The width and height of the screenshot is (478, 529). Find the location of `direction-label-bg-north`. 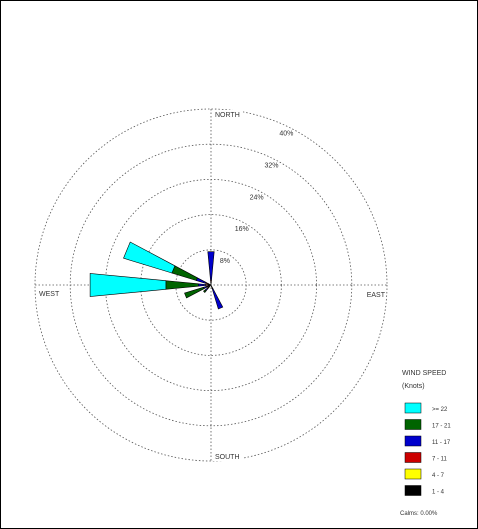

direction-label-bg-north is located at coordinates (228, 114).